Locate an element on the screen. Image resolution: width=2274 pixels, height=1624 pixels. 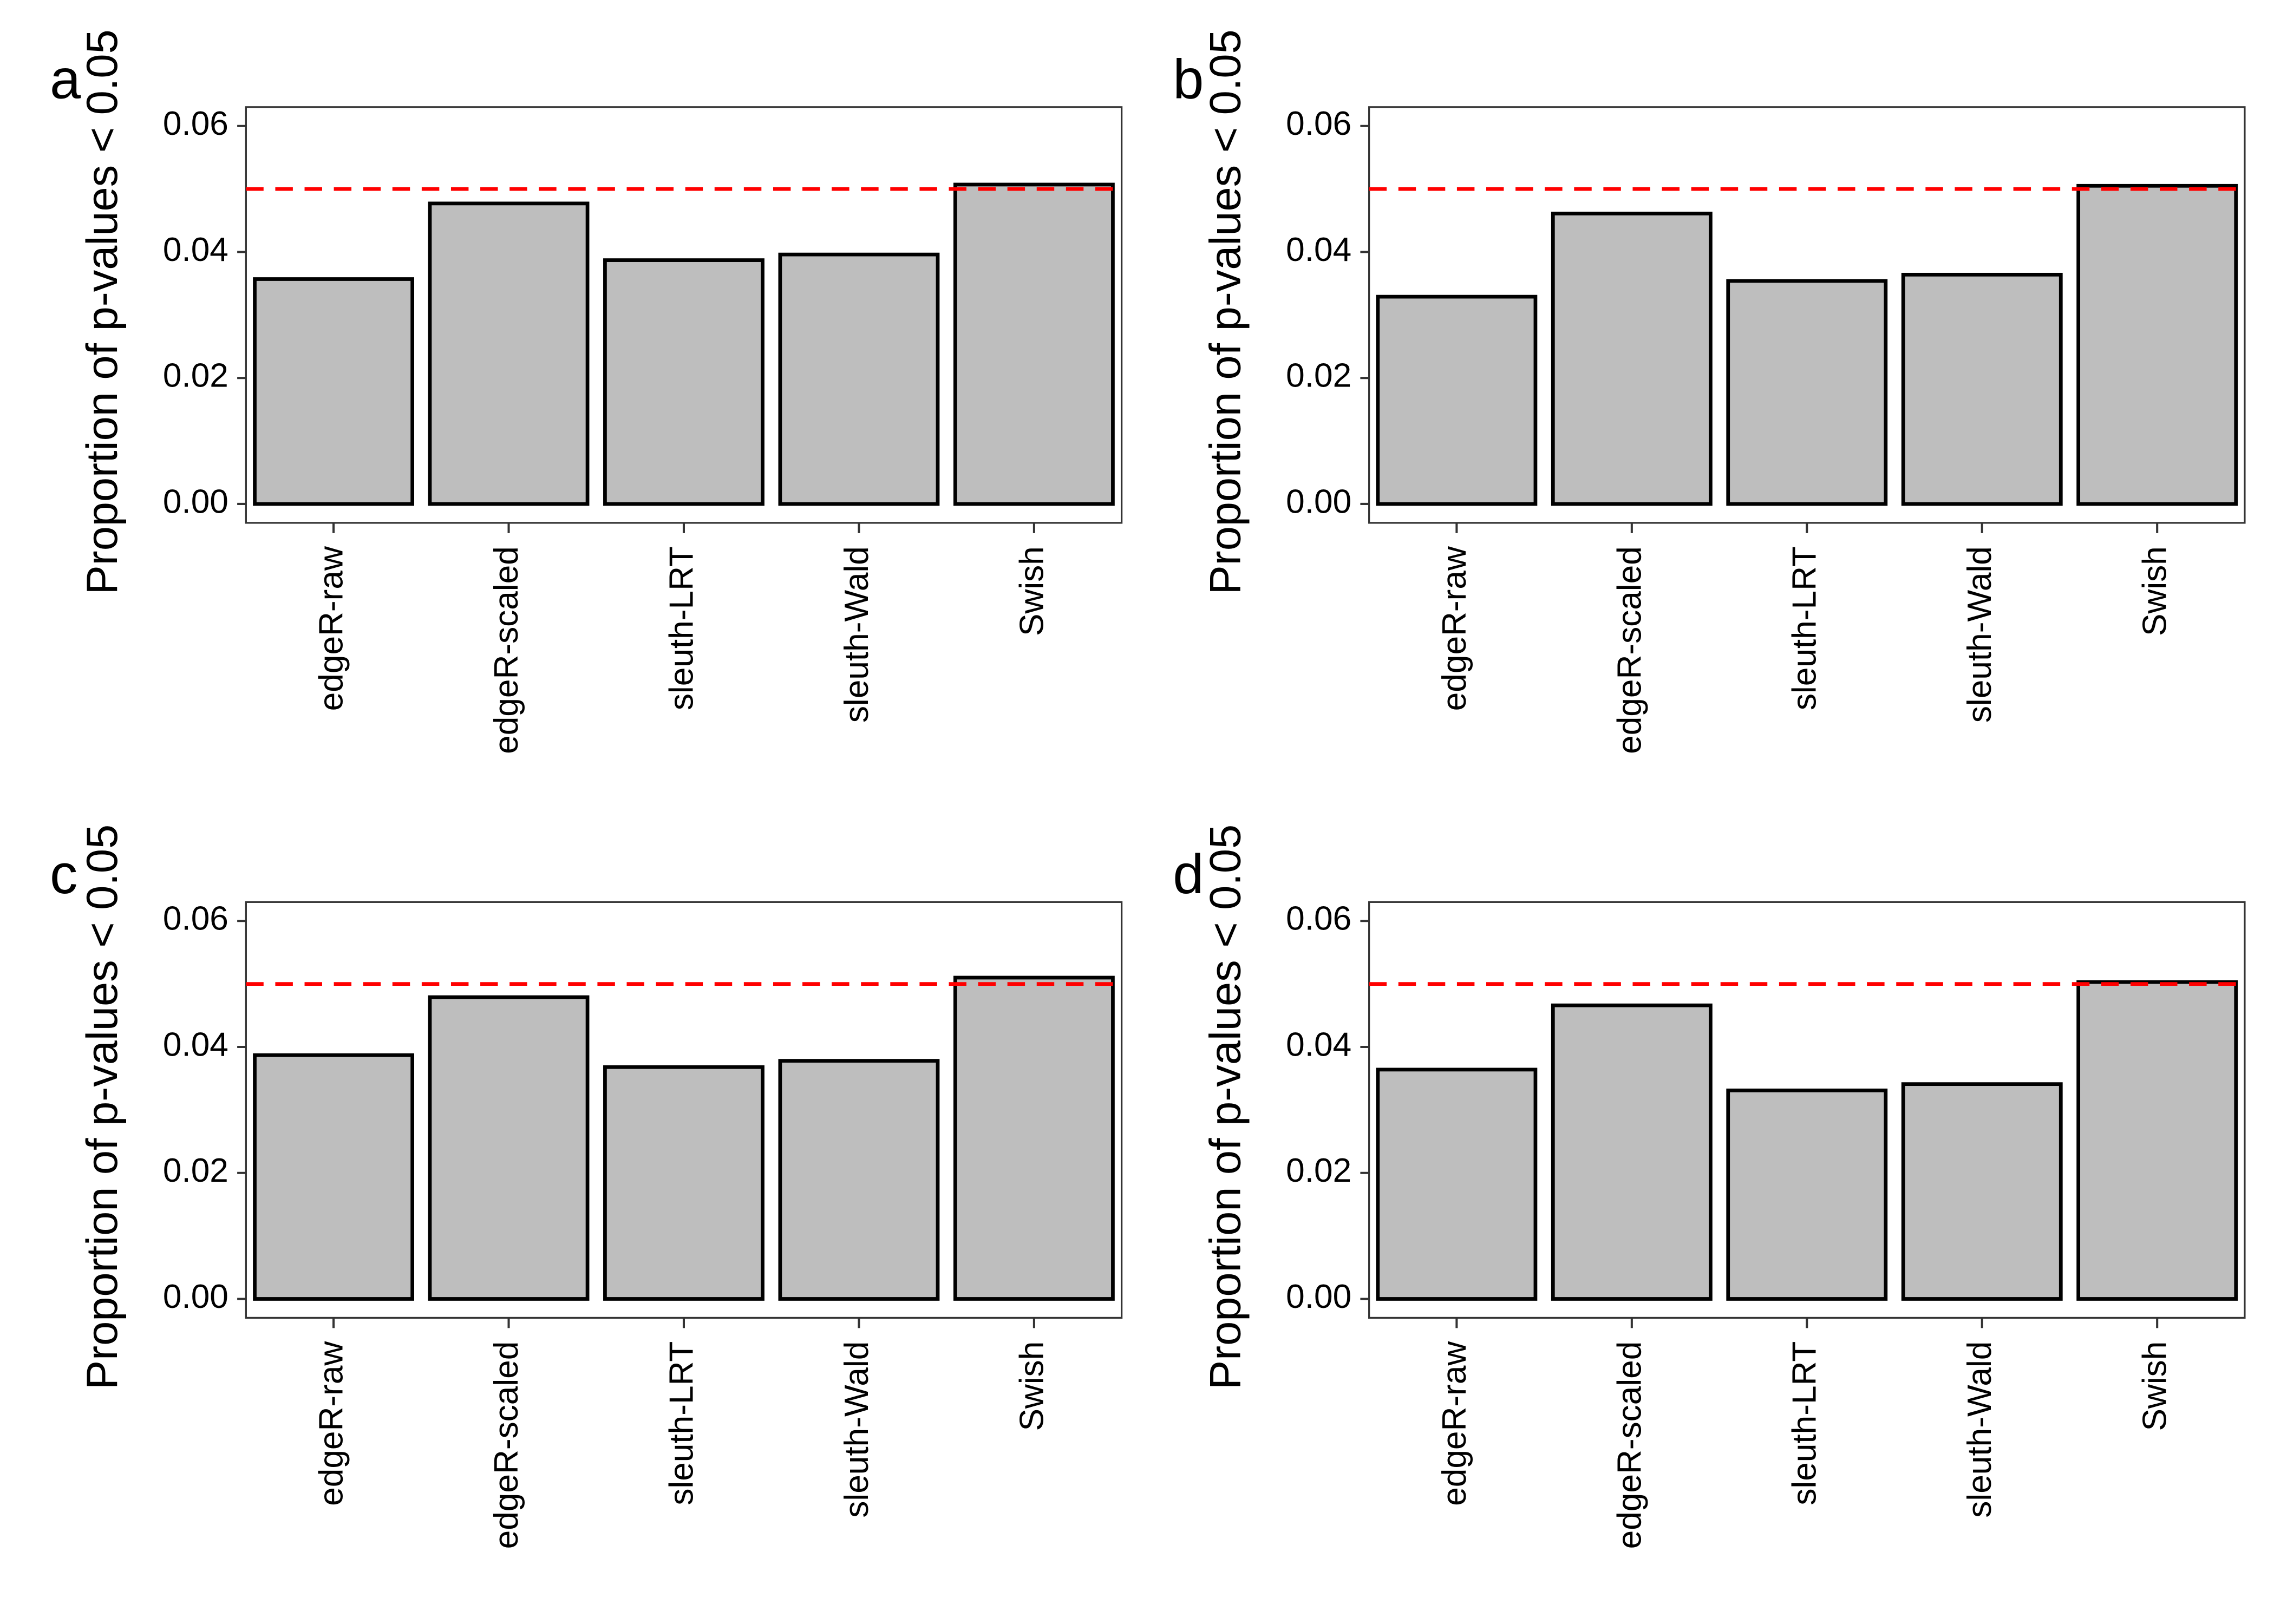
panel-label: c is located at coordinates (64, 874).